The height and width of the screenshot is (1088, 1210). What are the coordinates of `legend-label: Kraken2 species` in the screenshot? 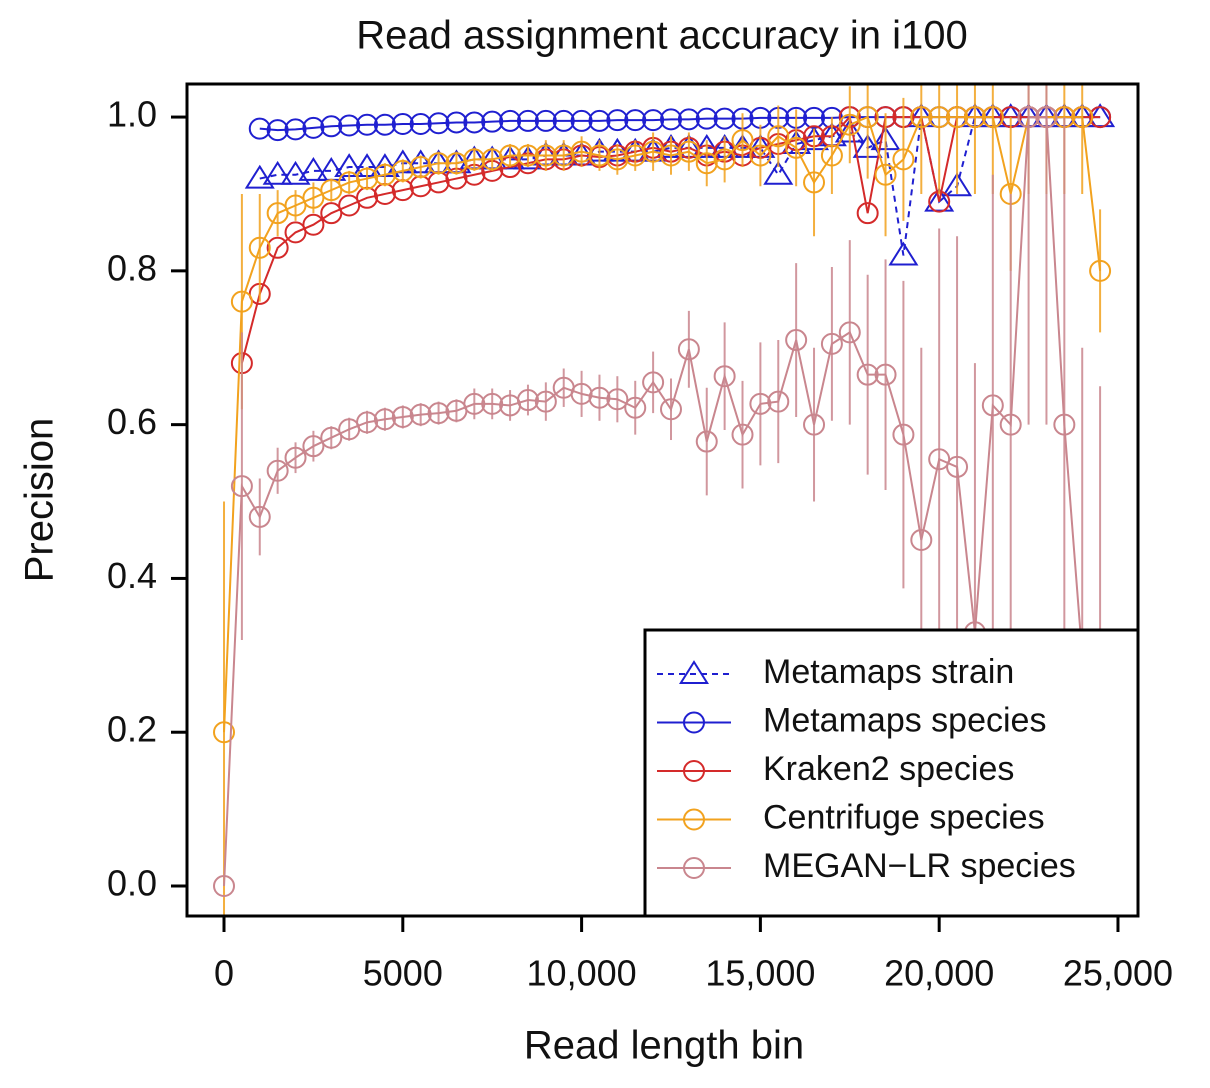 It's located at (888, 769).